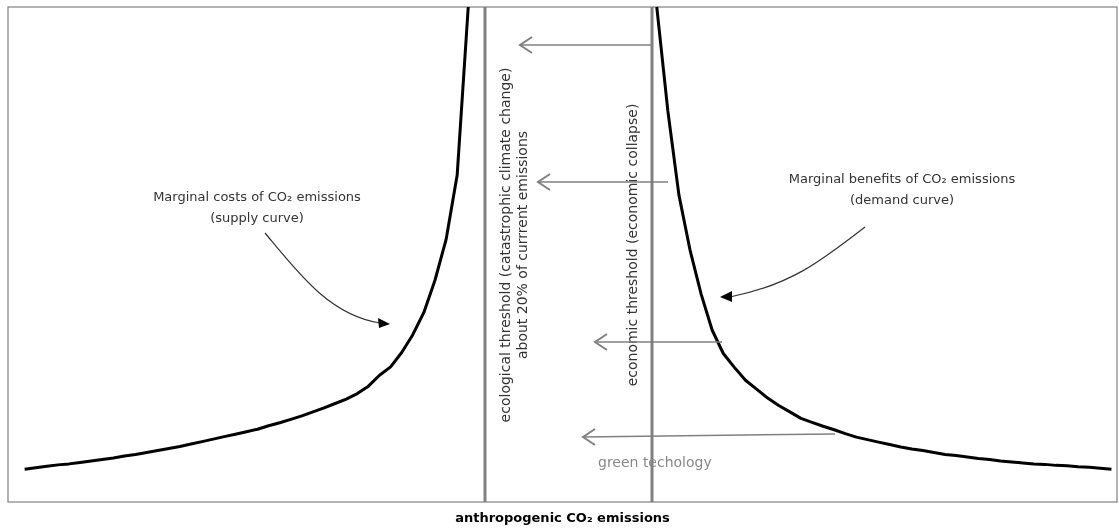 The image size is (1119, 531). Describe the element at coordinates (257, 207) in the screenshot. I see `annotation: Marginal costs of CO₂ emissions (supply curve)` at that location.